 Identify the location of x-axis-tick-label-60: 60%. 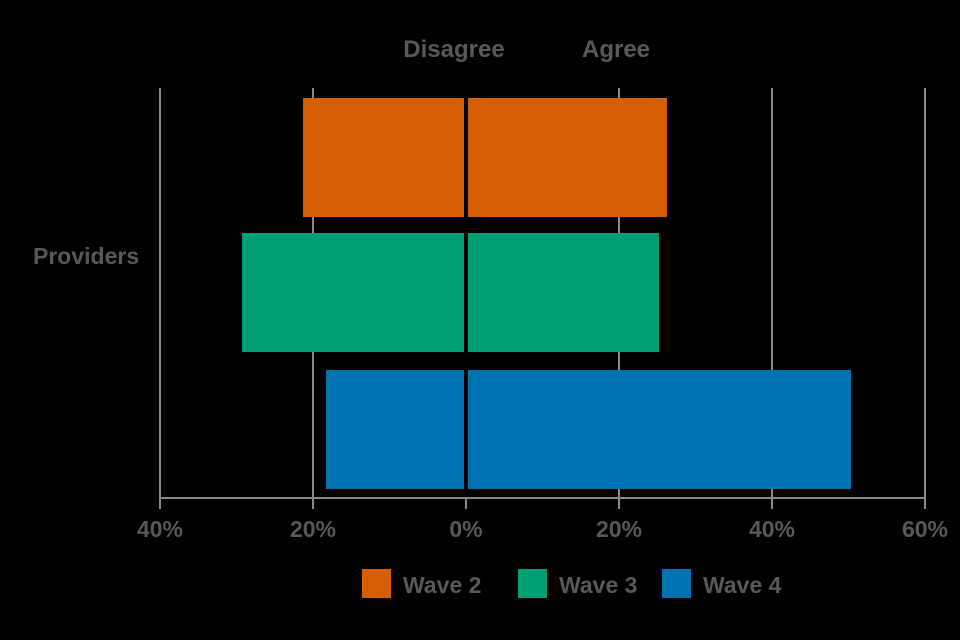
(925, 529).